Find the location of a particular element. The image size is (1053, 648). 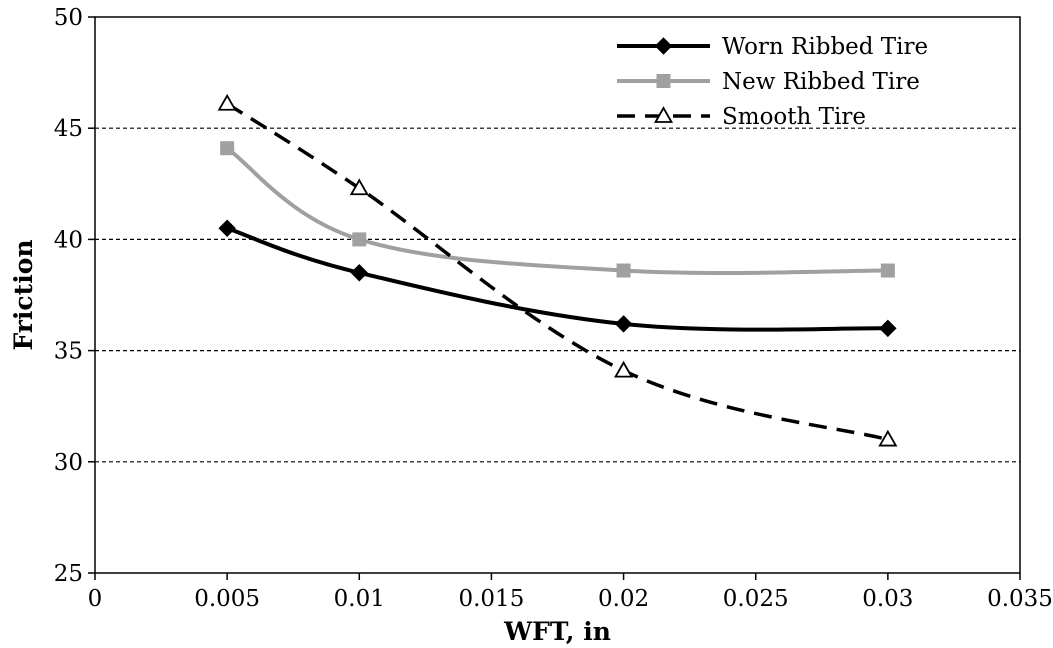

legend-label: New Ribbed Tire is located at coordinates (821, 82).